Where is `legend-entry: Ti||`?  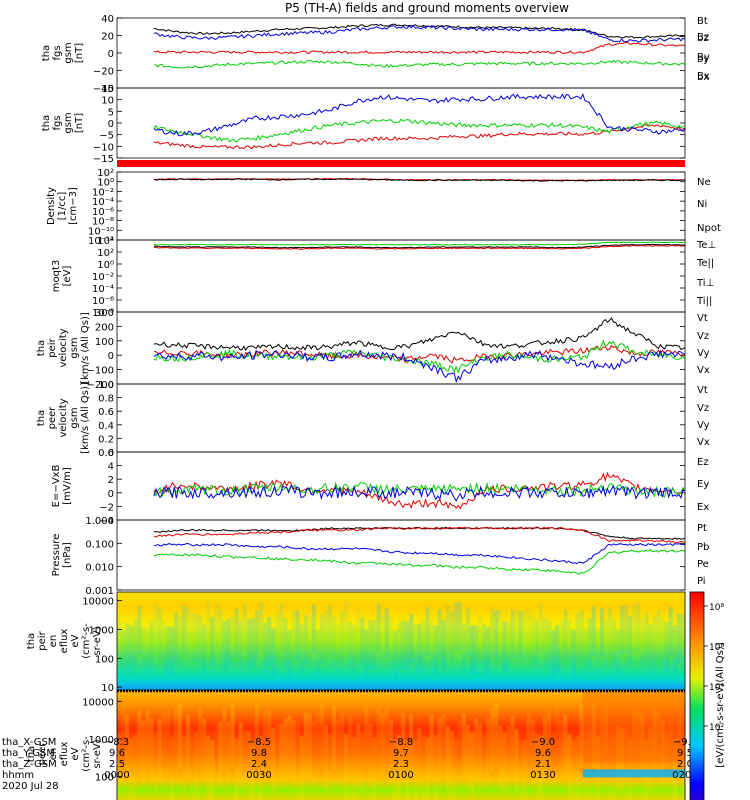
legend-entry: Ti|| is located at coordinates (704, 301).